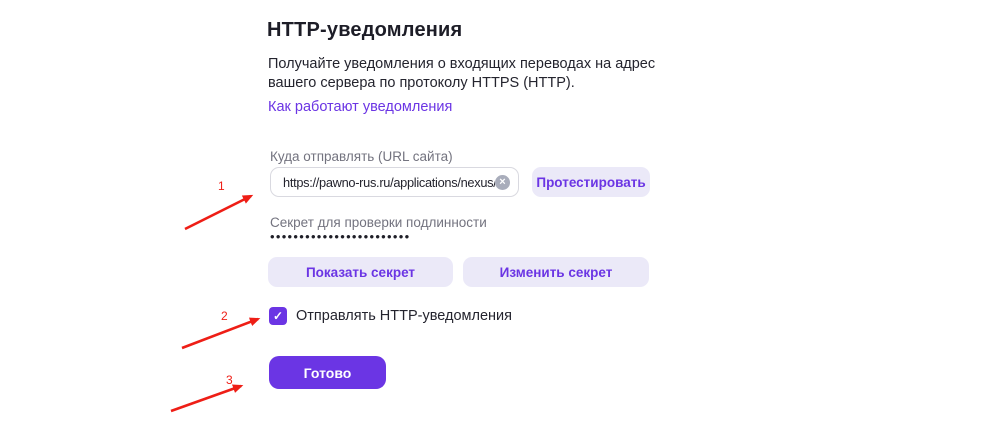 This screenshot has width=1000, height=434. I want to click on submit-button: Готово, so click(327, 372).